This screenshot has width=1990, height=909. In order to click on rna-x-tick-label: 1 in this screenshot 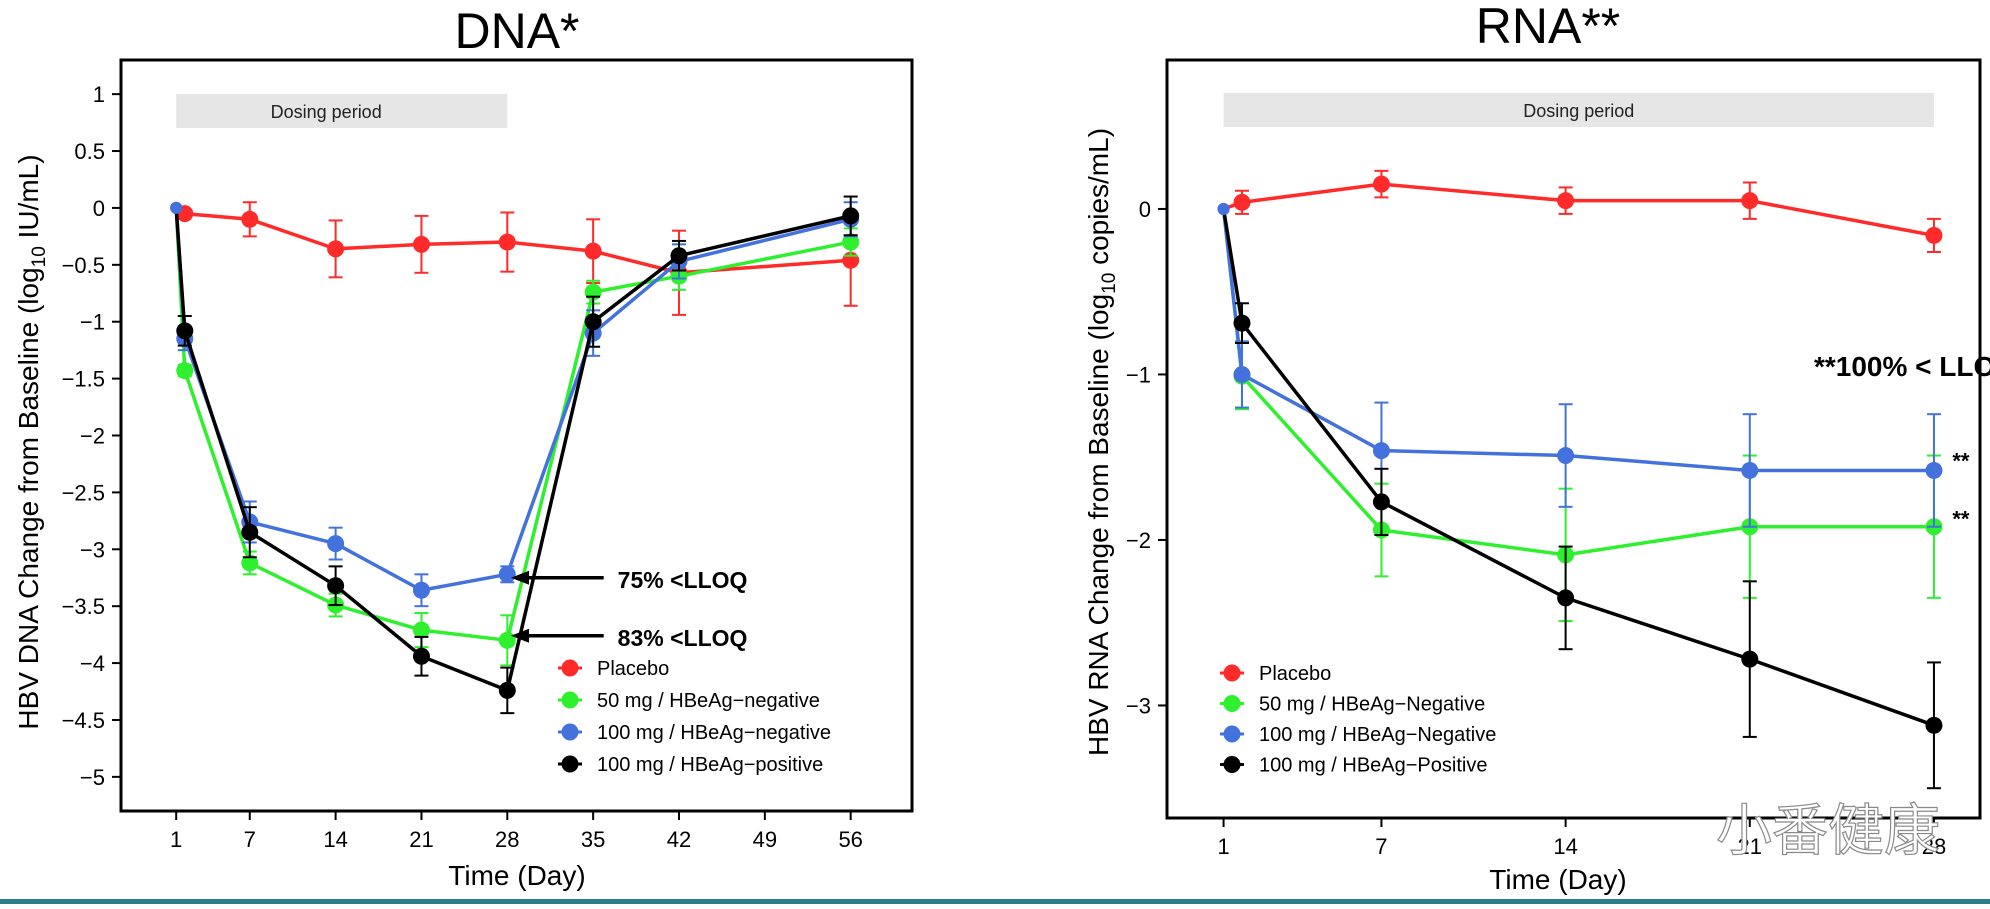, I will do `click(1223, 846)`.